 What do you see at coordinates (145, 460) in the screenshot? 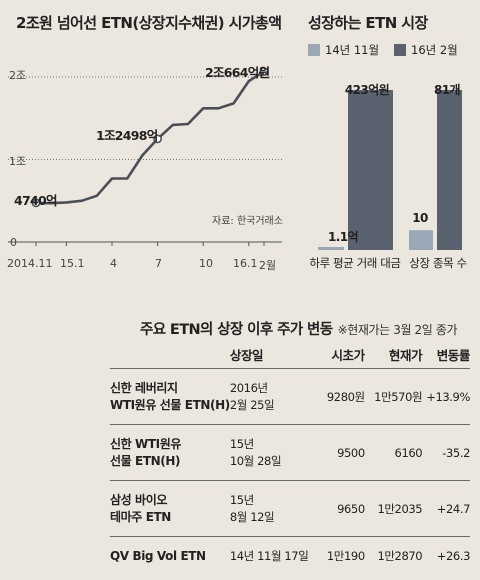
I see `row-name-sub: 선물 ETN(H)` at bounding box center [145, 460].